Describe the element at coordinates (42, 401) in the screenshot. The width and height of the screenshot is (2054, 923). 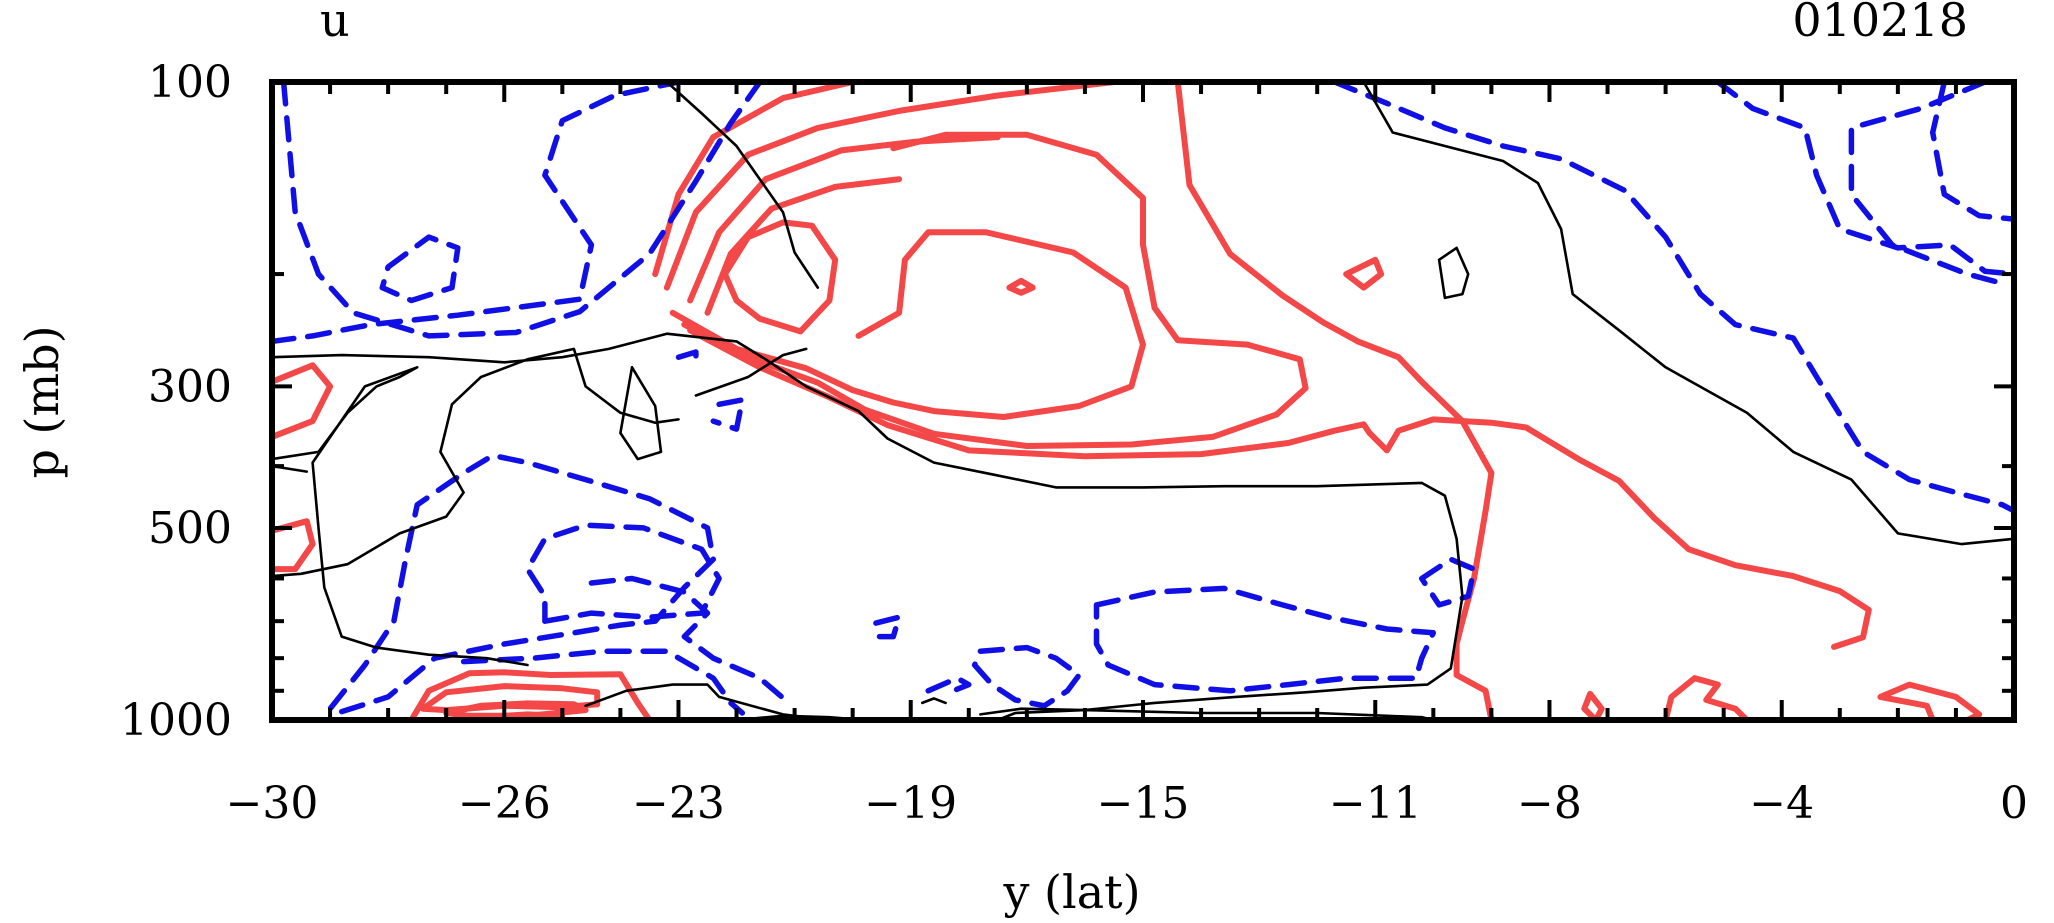
I see `y-axis-label: p (mb)` at that location.